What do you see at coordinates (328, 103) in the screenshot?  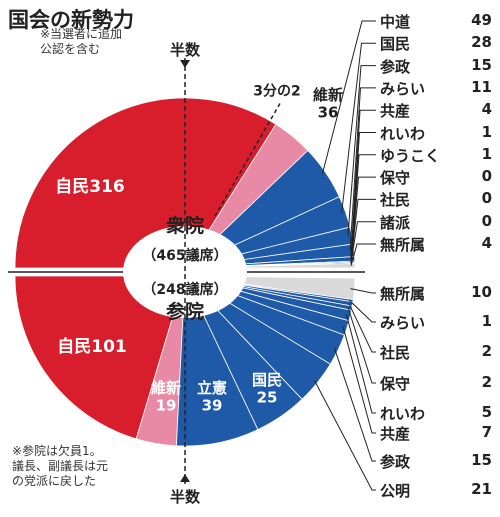 I see `label-shugiin-ishin: 維新 36` at bounding box center [328, 103].